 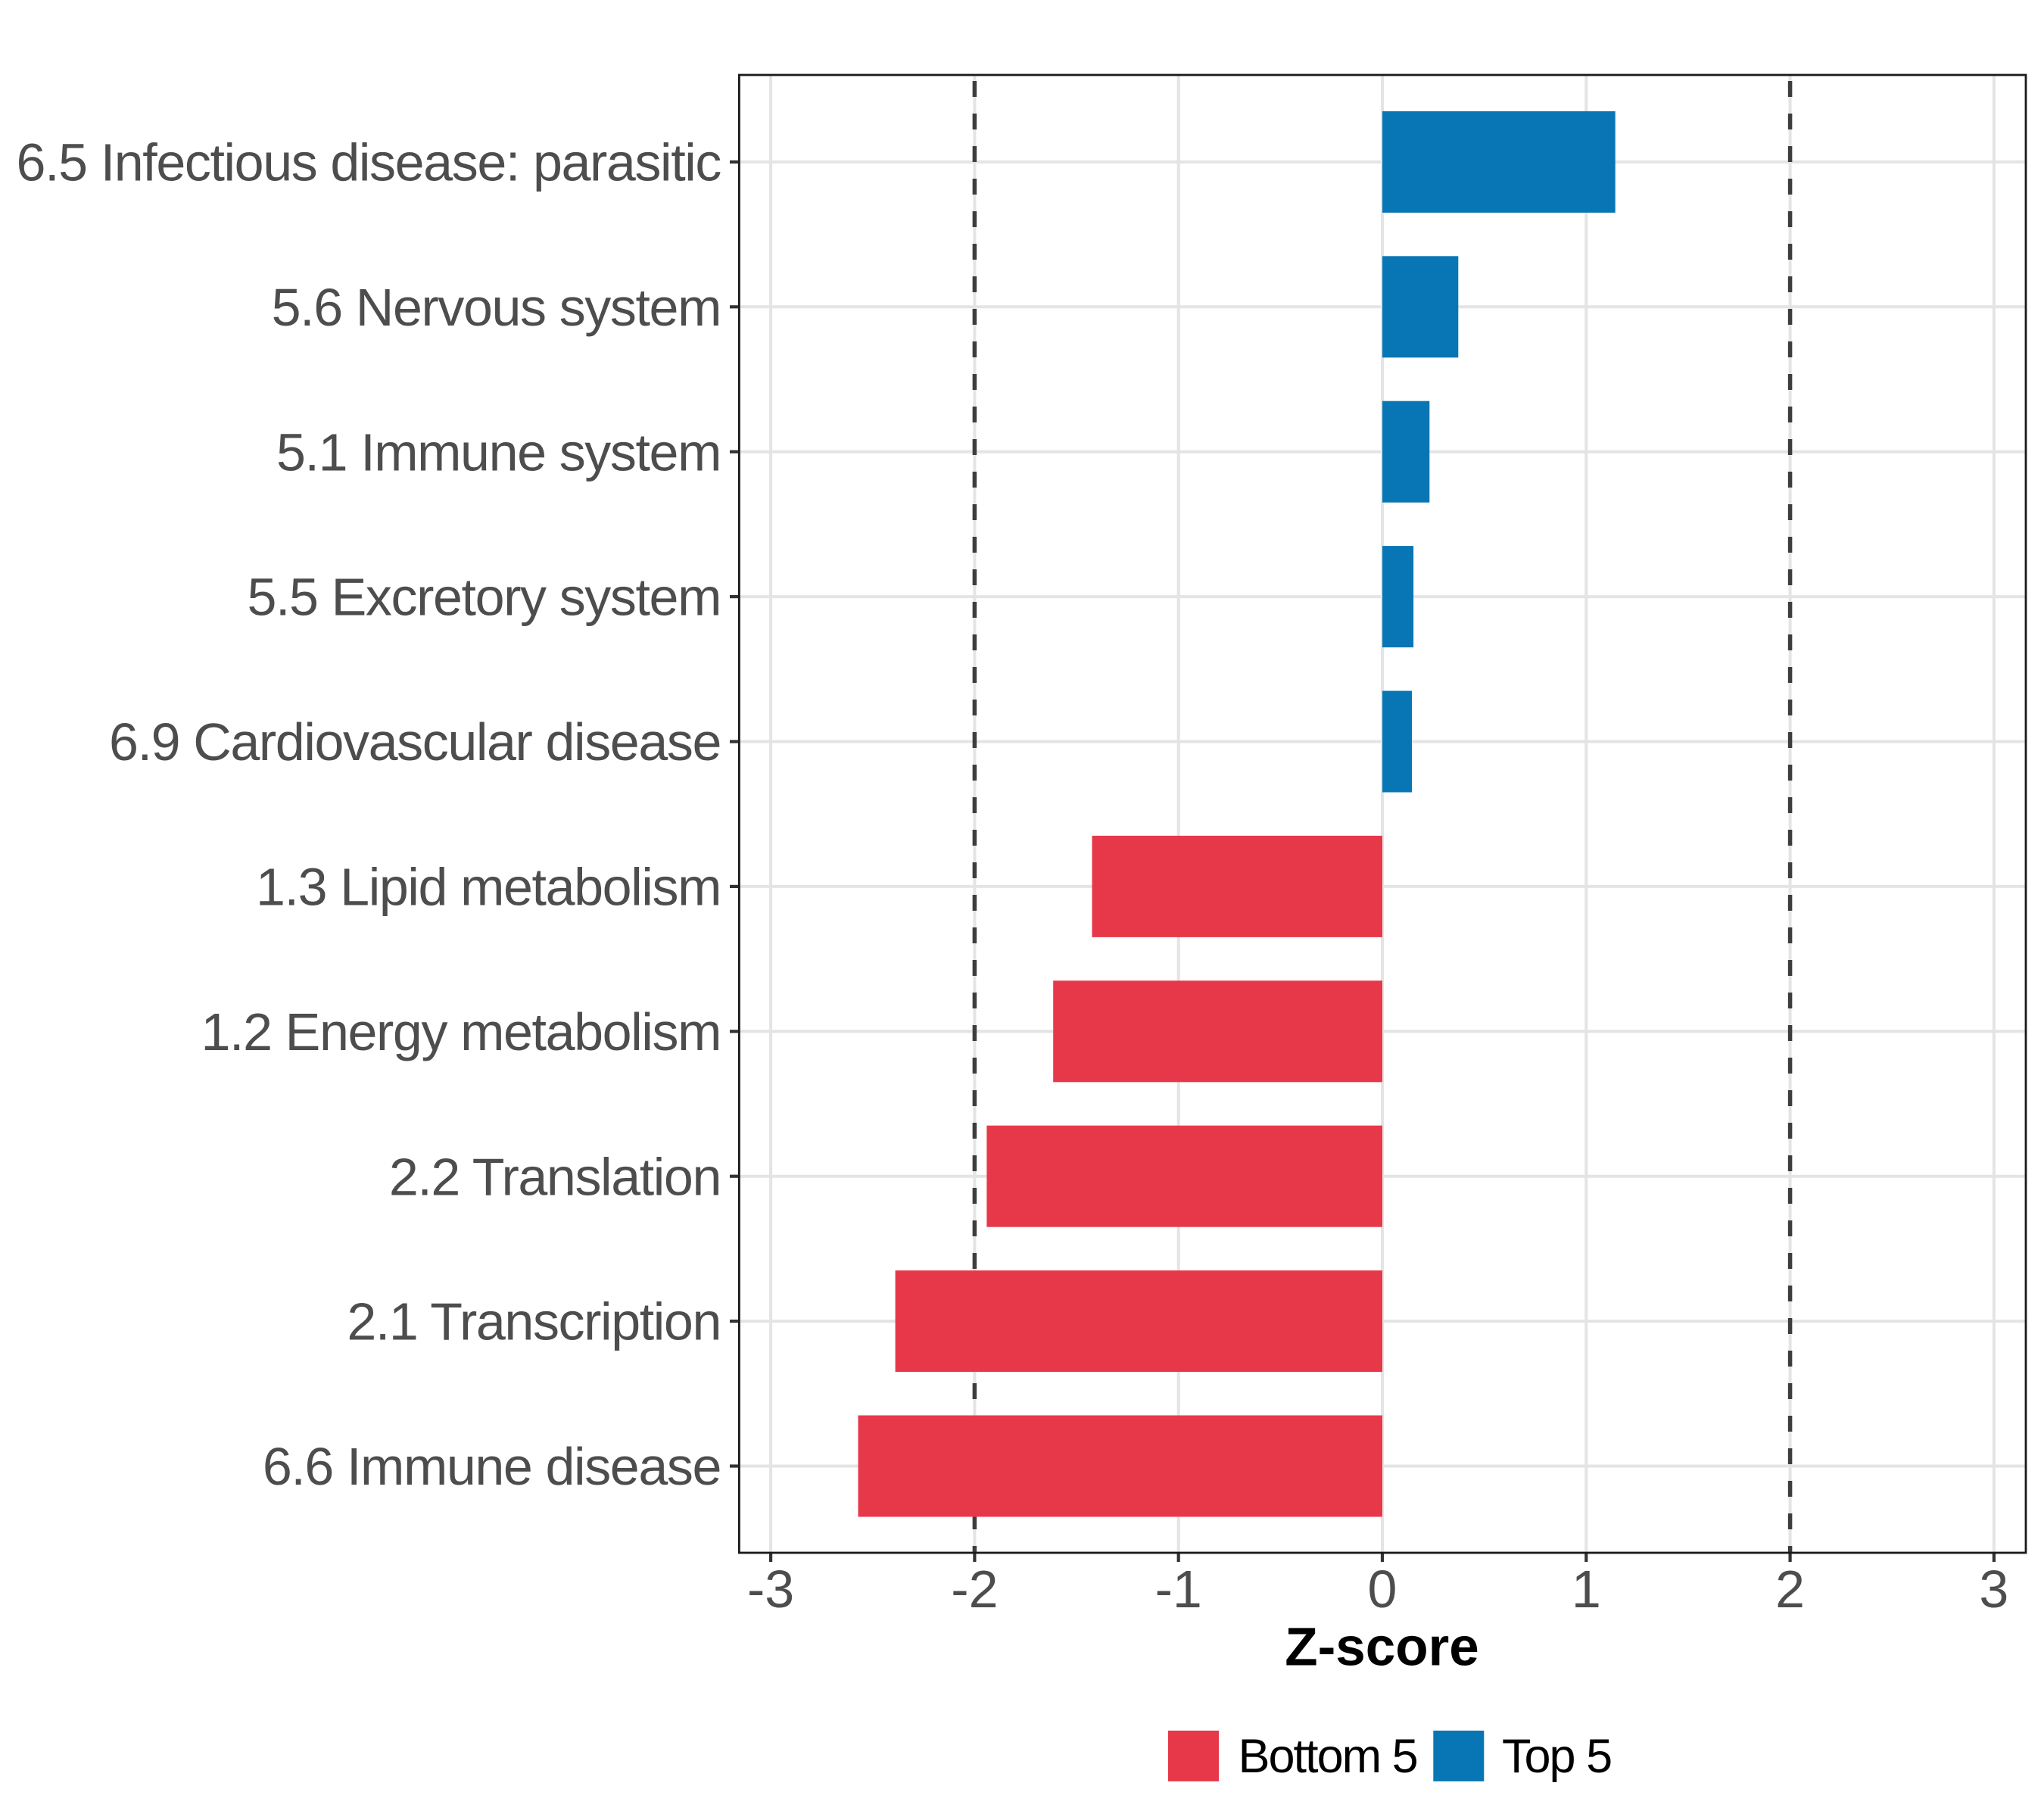 What do you see at coordinates (770, 1589) in the screenshot?
I see `svg-text: -3` at bounding box center [770, 1589].